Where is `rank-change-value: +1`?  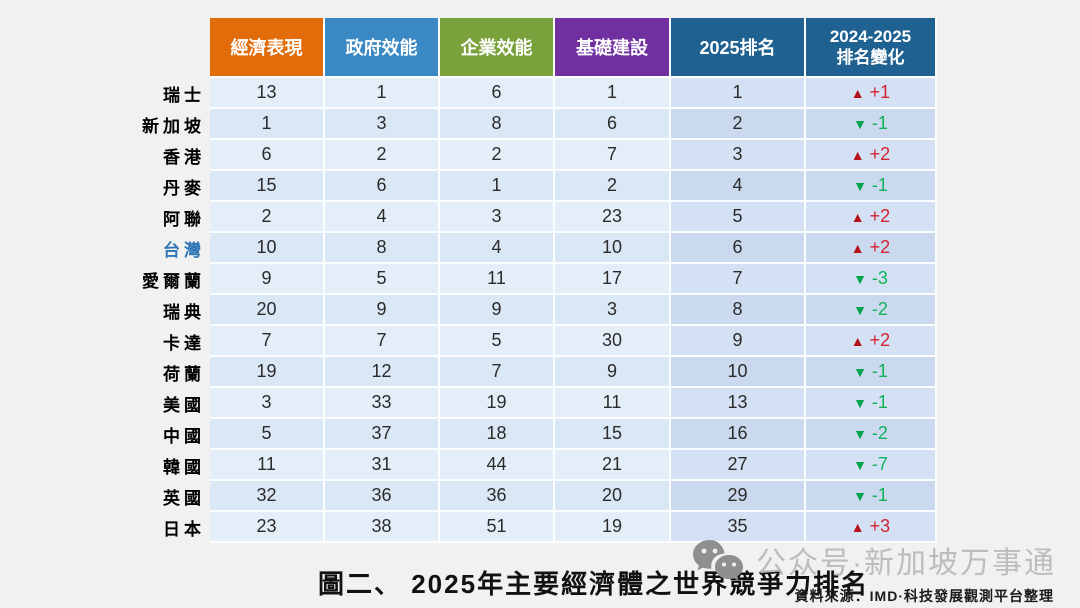 rank-change-value: +1 is located at coordinates (880, 92).